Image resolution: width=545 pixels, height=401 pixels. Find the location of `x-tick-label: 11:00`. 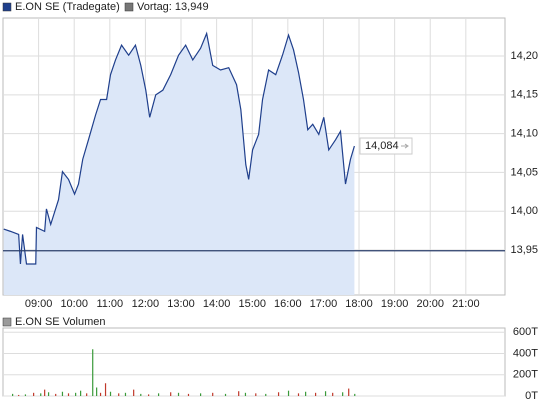

x-tick-label: 11:00 is located at coordinates (109, 304).